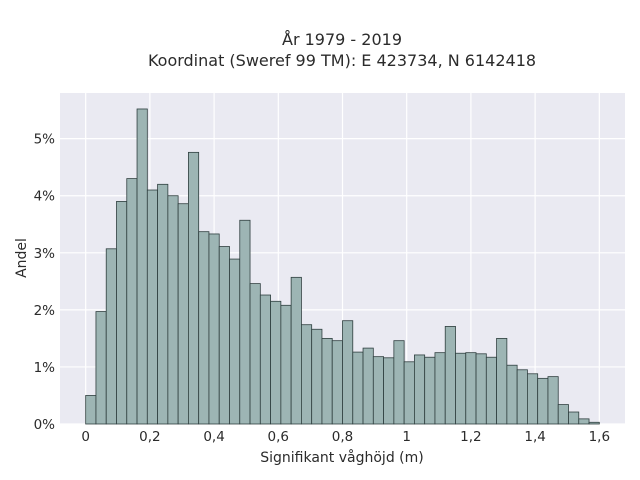  What do you see at coordinates (341, 457) in the screenshot?
I see `x-axis-label: Signifikant våghöjd (m)` at bounding box center [341, 457].